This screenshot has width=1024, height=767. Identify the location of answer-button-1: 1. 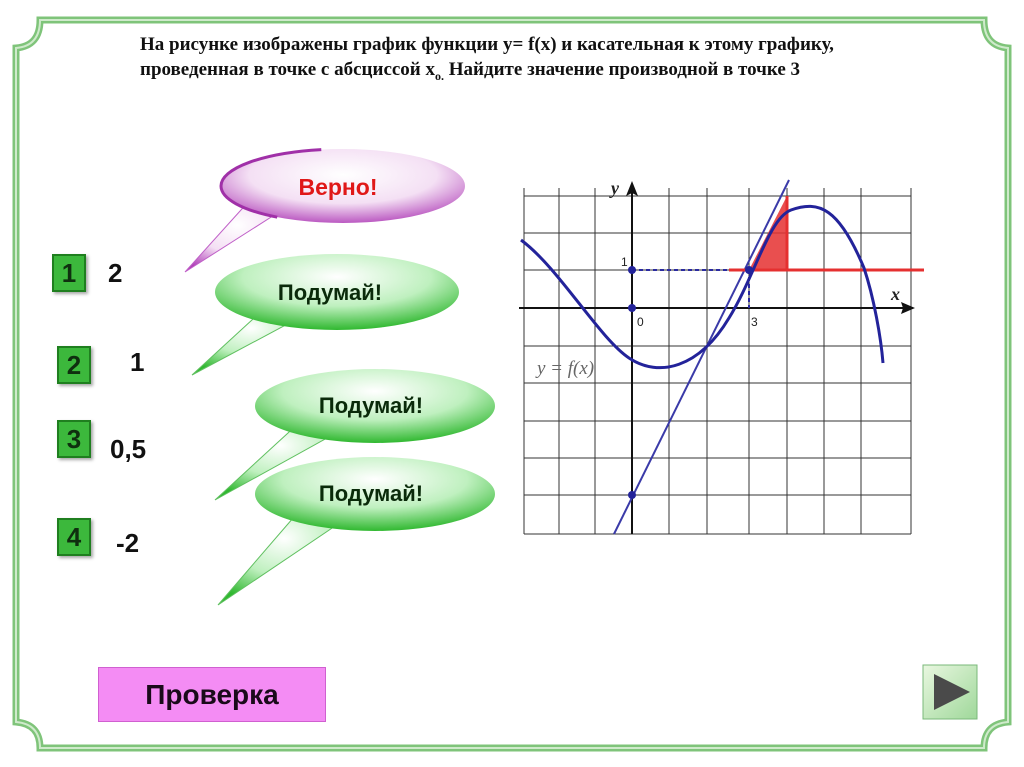
(69, 273).